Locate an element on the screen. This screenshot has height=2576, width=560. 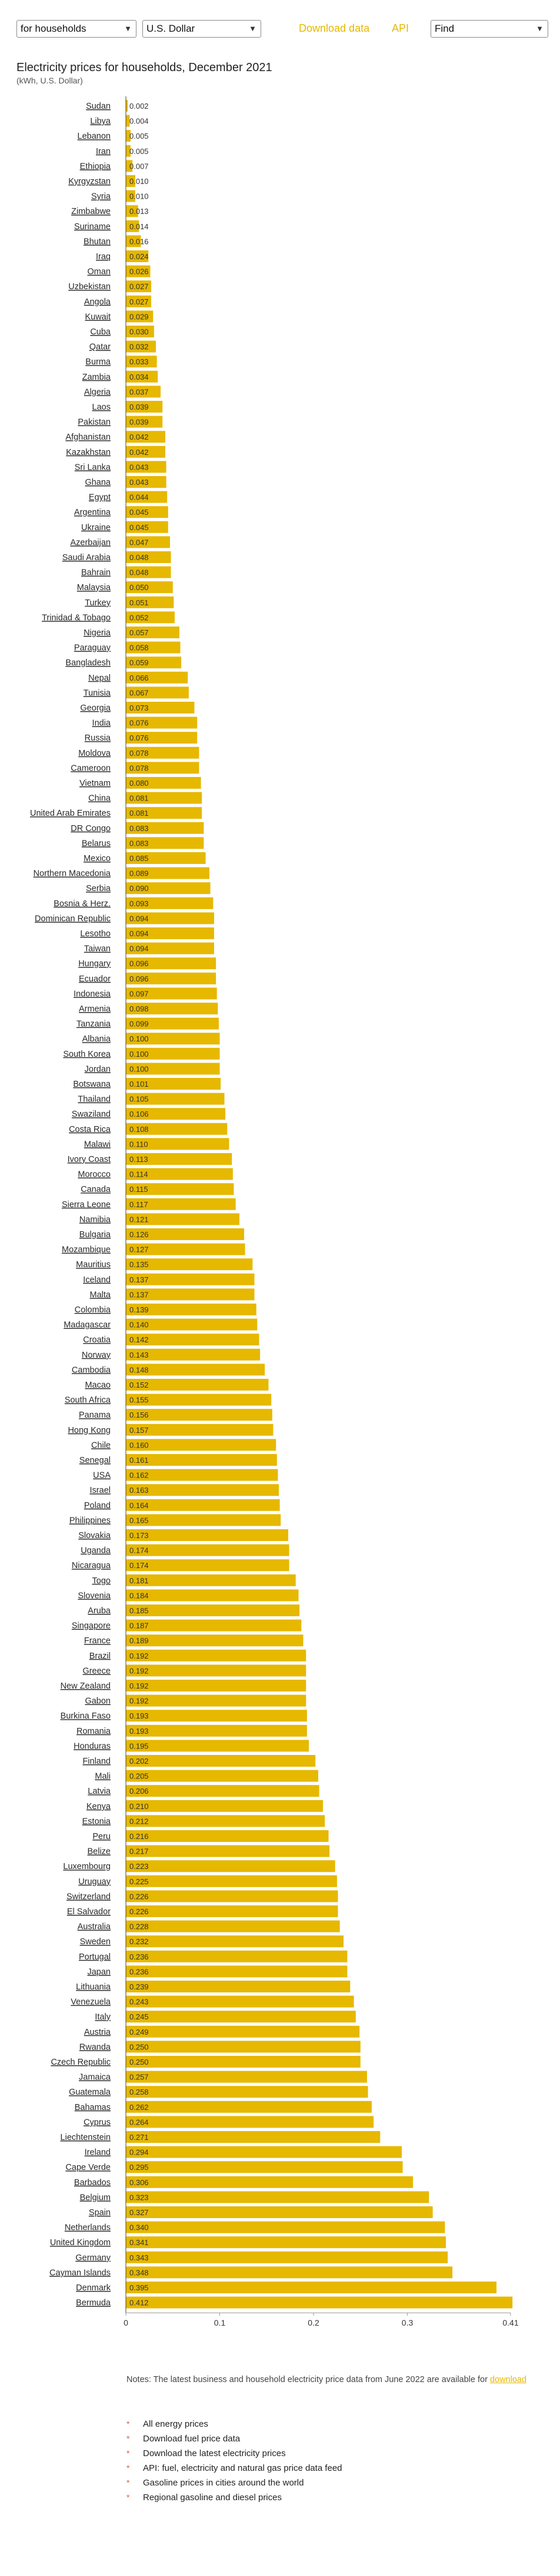
country-label: Jamaica is located at coordinates (95, 2077).